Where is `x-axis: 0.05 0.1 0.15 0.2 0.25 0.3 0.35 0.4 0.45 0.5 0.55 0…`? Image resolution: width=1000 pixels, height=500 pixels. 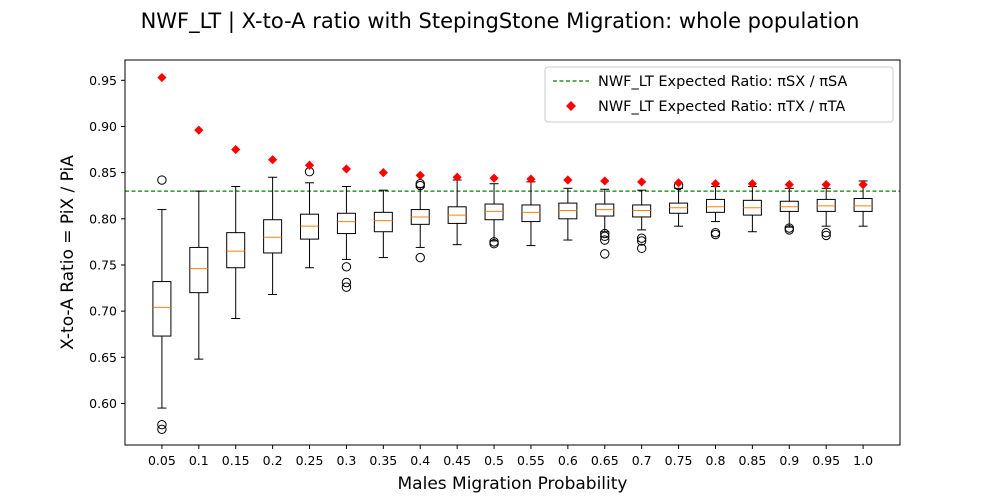
x-axis: 0.05 0.1 0.15 0.2 0.25 0.3 0.35 0.4 0.45 0.5 0.55 0… is located at coordinates (510, 456).